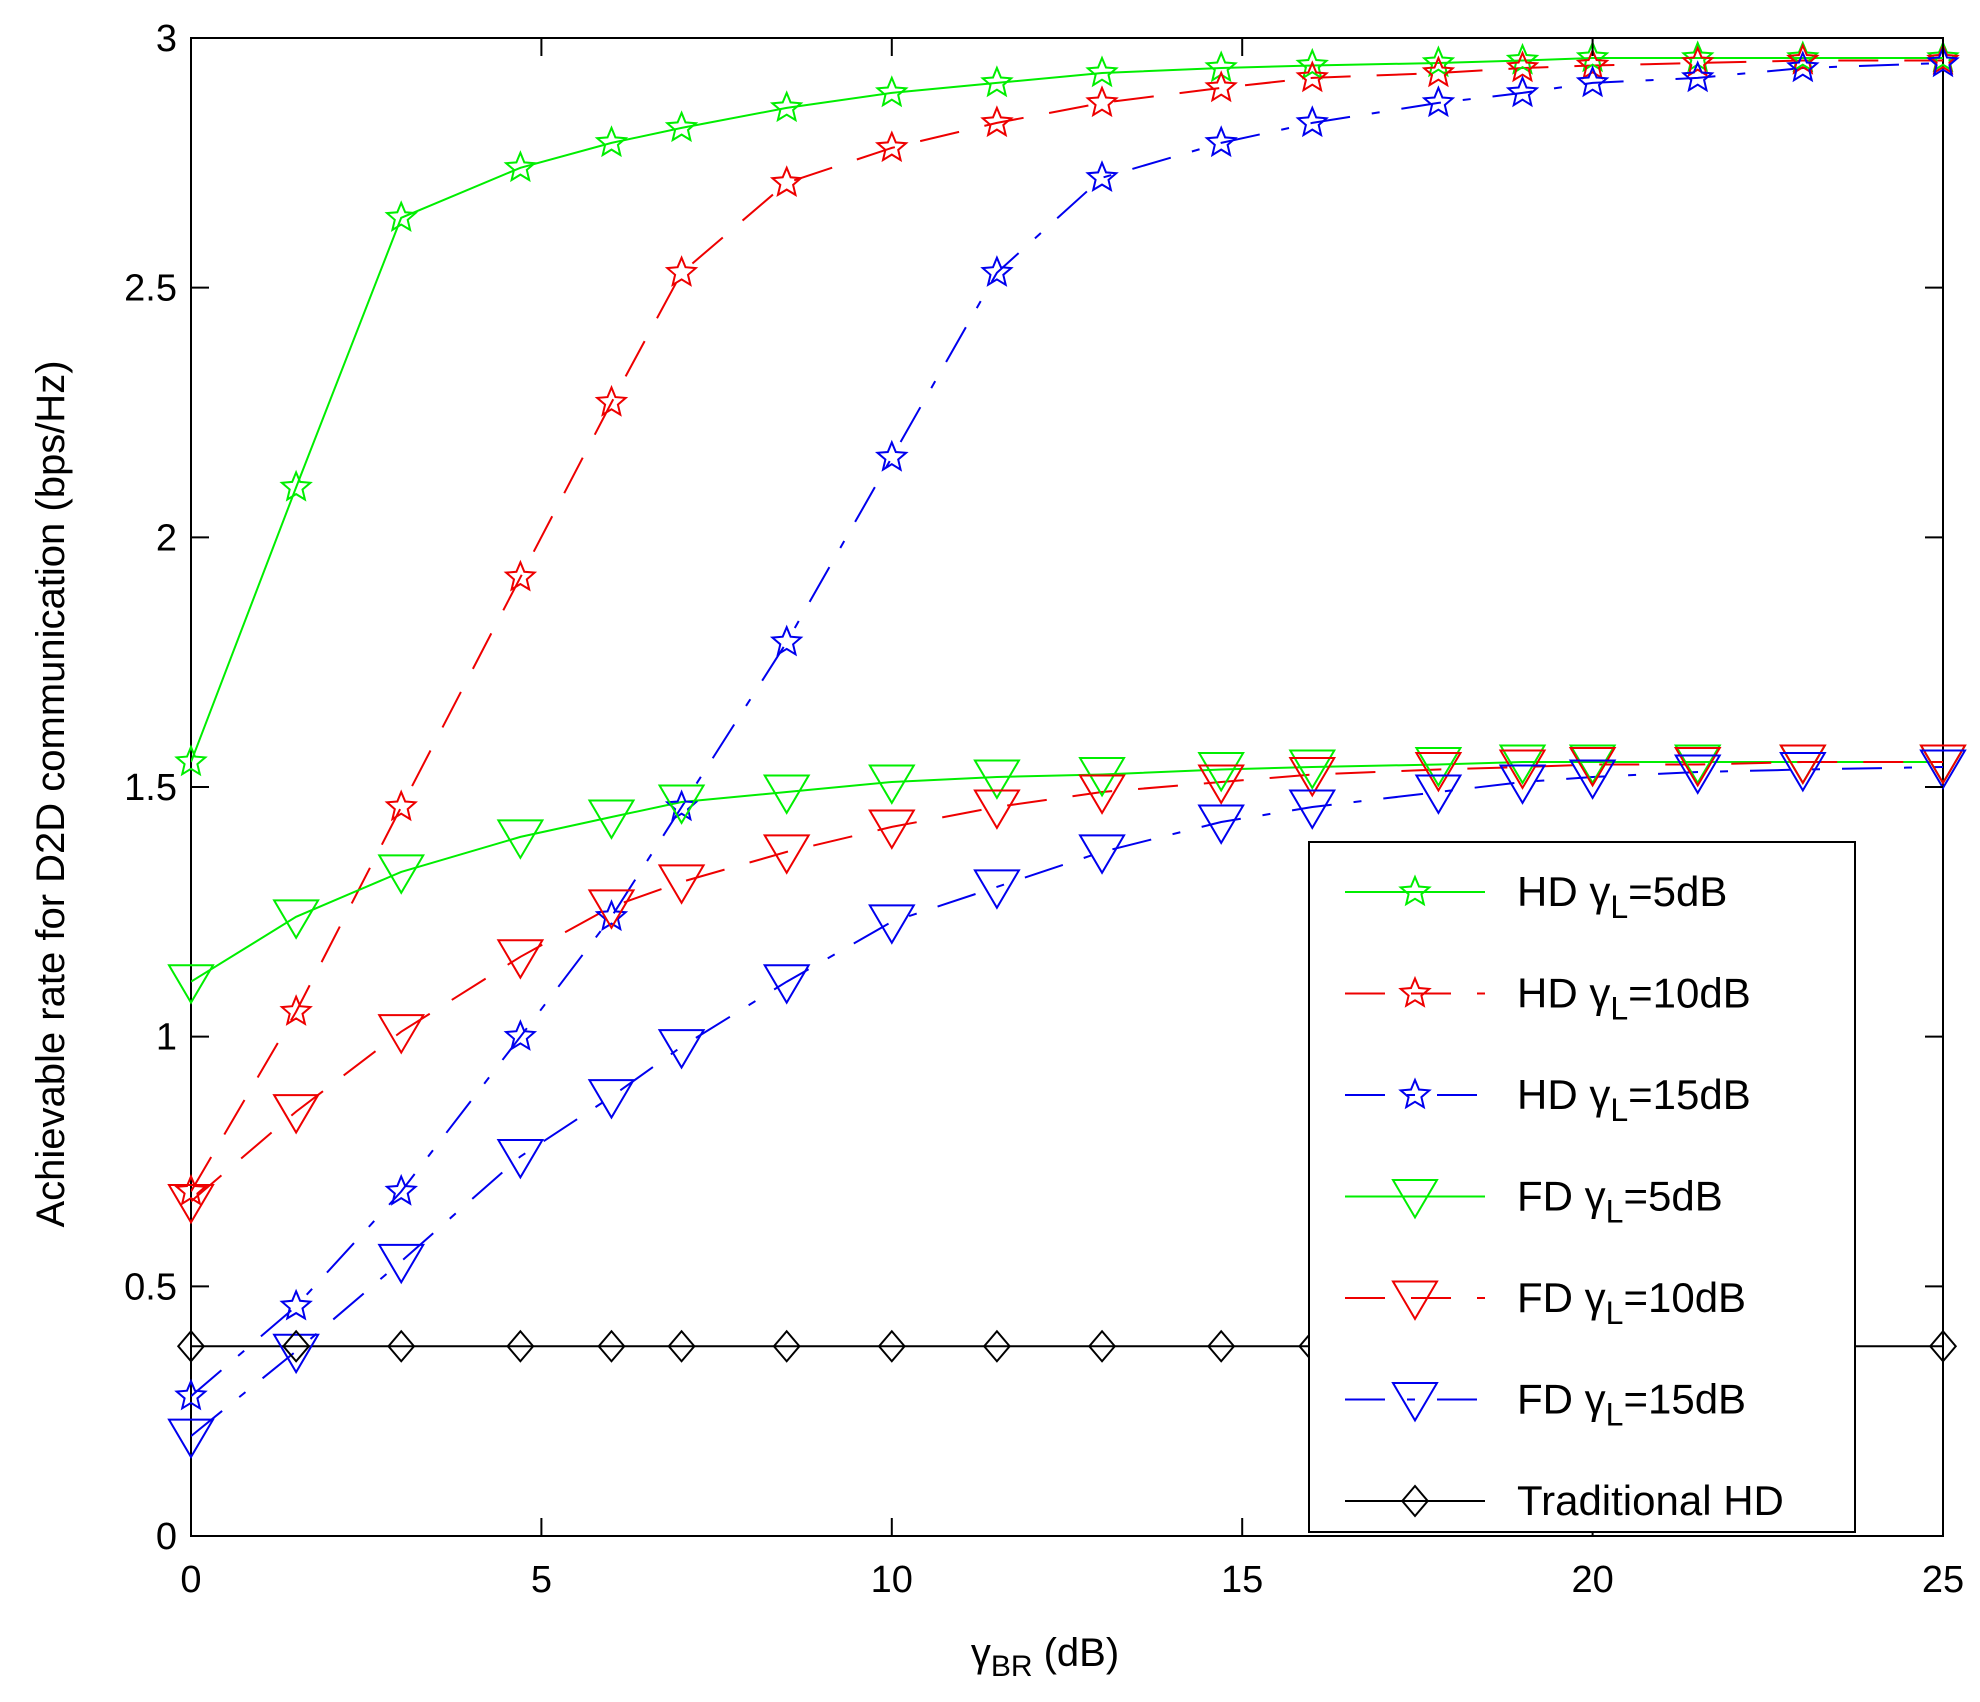 This screenshot has height=1702, width=1980. What do you see at coordinates (541, 1580) in the screenshot?
I see `x-tick-label: 5` at bounding box center [541, 1580].